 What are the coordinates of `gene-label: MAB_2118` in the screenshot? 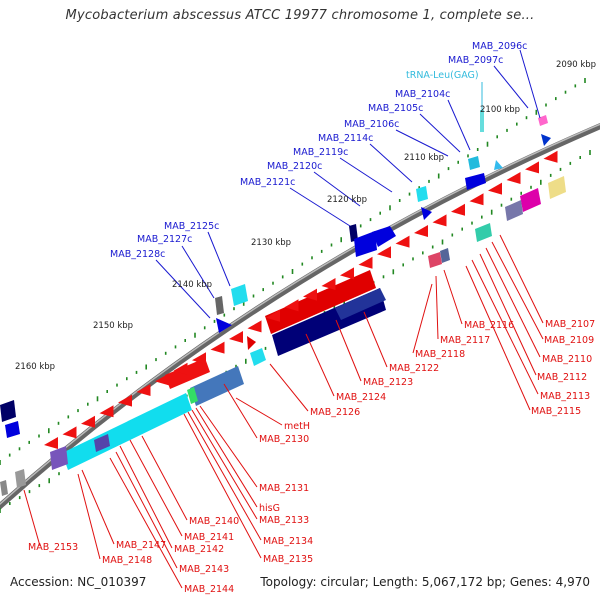 It's located at (440, 354).